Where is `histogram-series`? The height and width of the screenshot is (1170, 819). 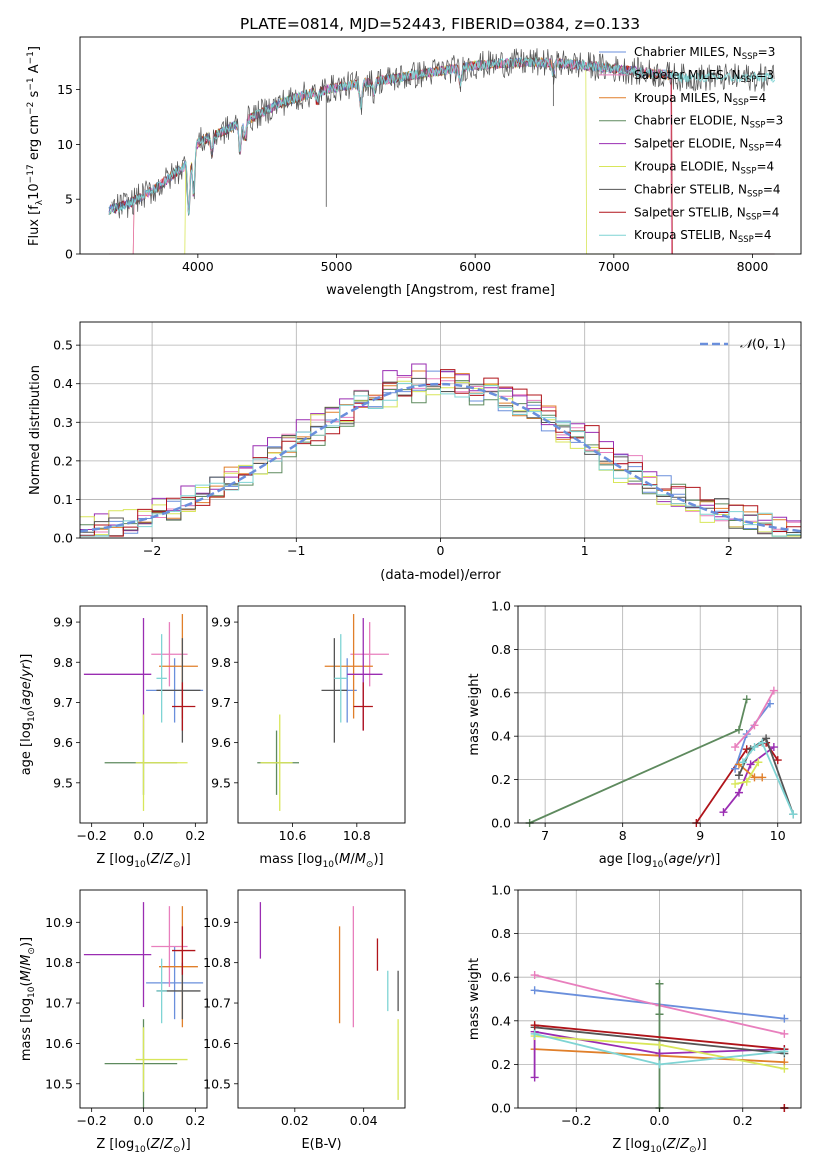
histogram-series is located at coordinates (440, 453).